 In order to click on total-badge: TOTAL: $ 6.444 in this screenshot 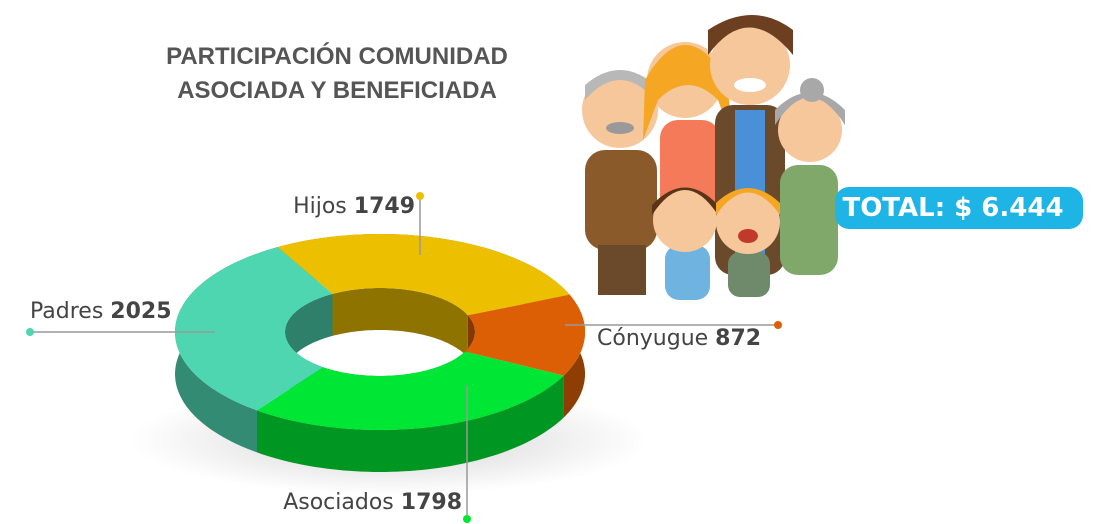, I will do `click(959, 208)`.